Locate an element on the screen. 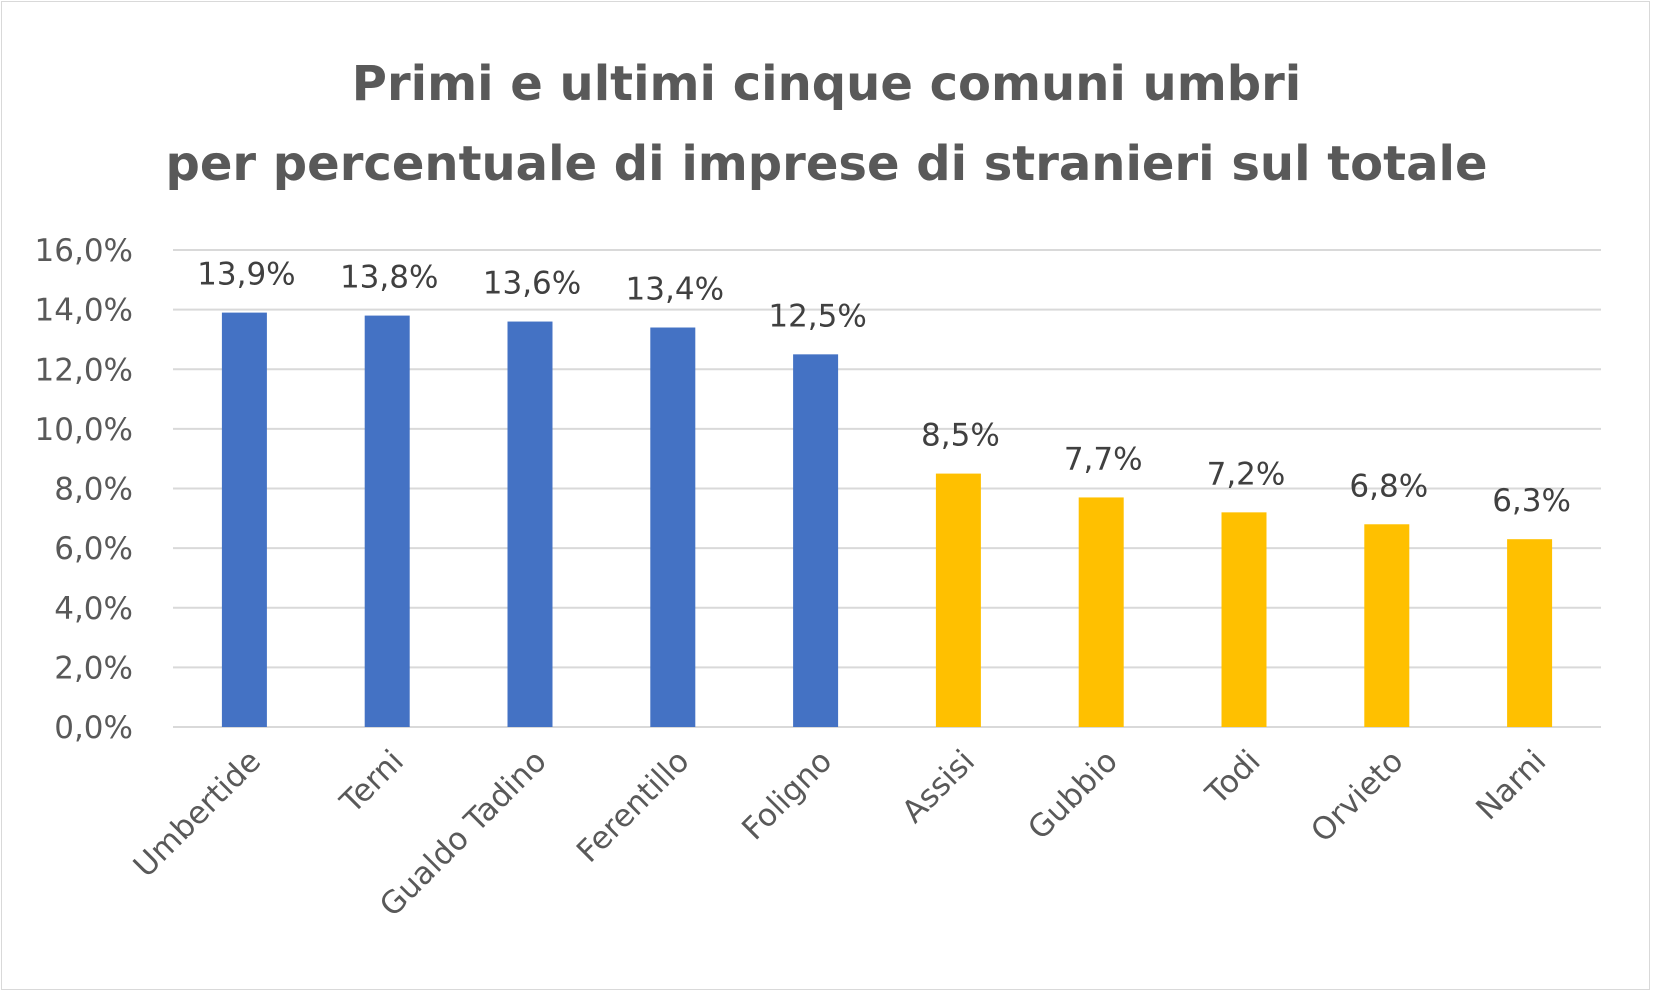 The height and width of the screenshot is (993, 1653). x-tick-label: Assisi is located at coordinates (938, 786).